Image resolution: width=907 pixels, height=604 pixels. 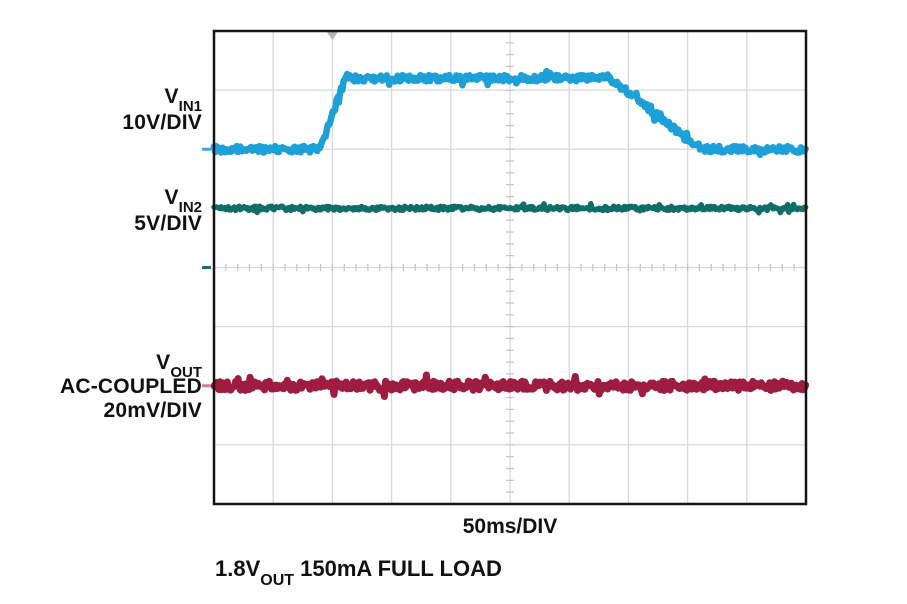 I want to click on label-vout-name: VOUT, so click(x=101, y=365).